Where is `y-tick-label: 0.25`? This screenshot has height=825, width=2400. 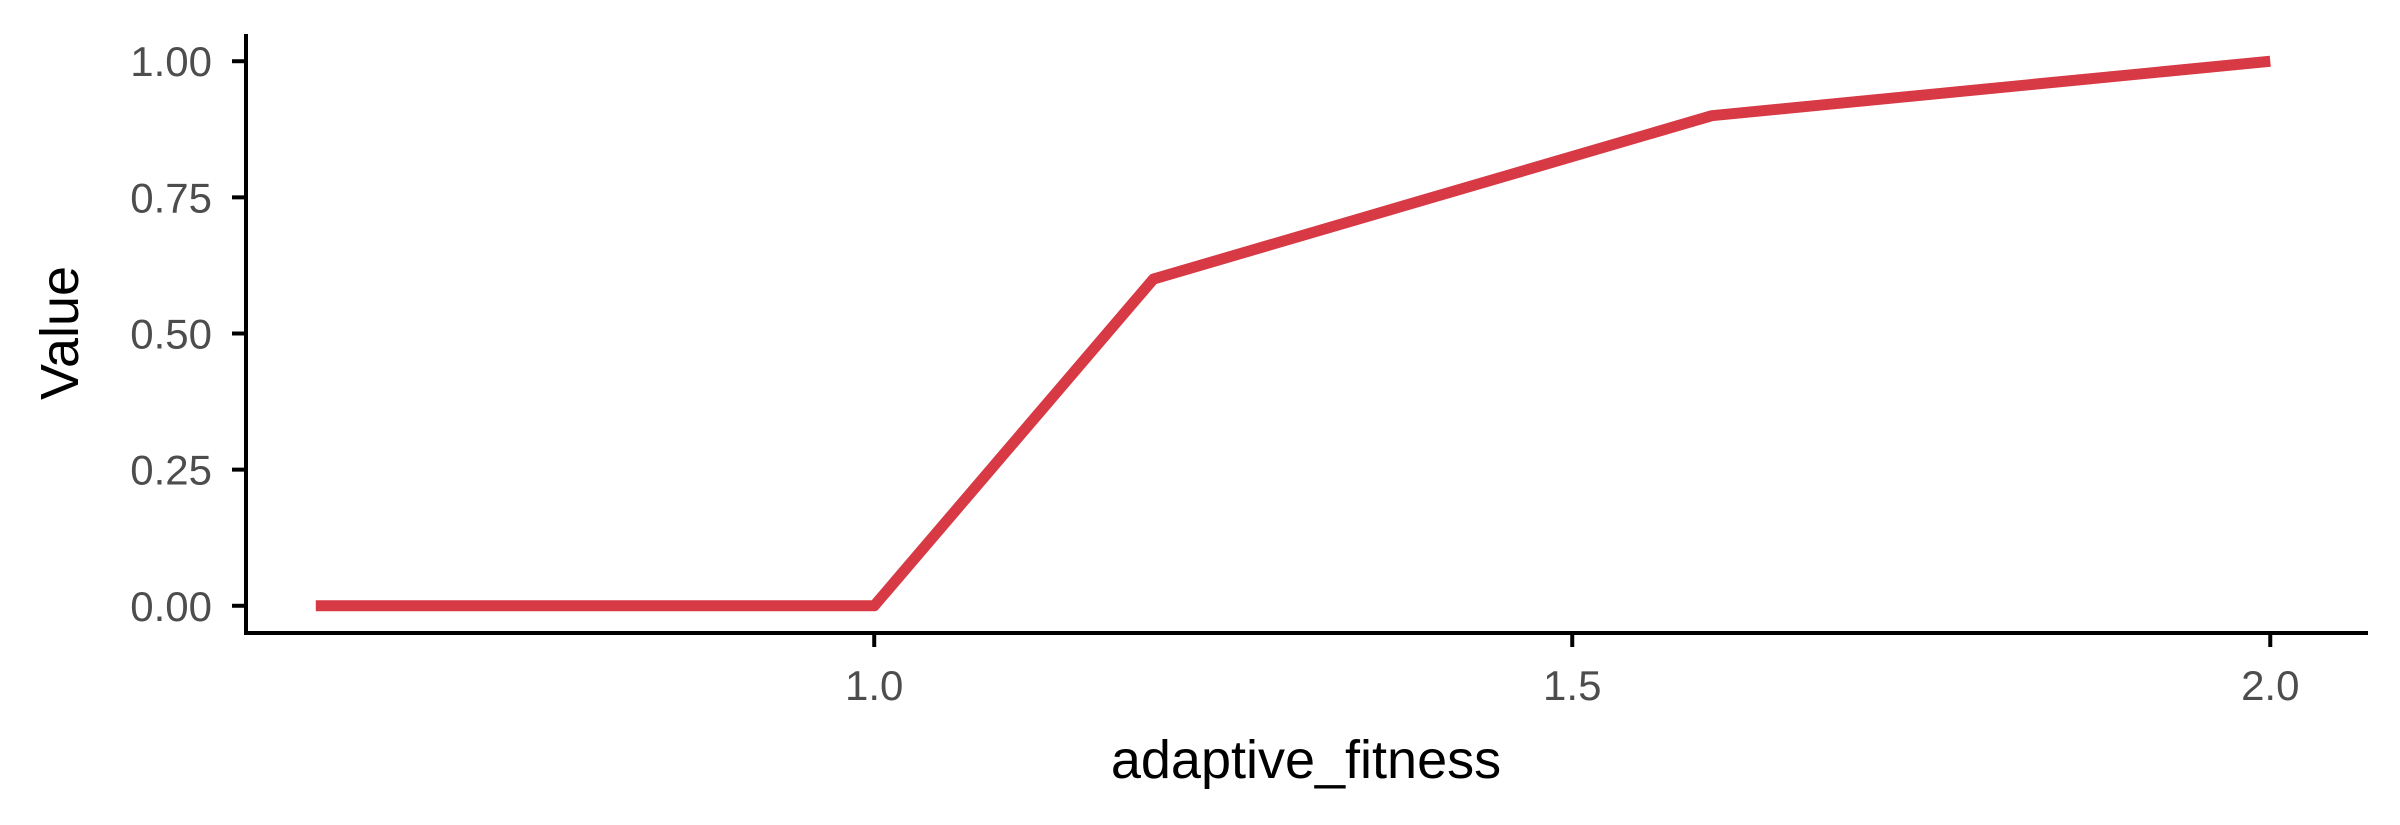
y-tick-label: 0.25 is located at coordinates (171, 470).